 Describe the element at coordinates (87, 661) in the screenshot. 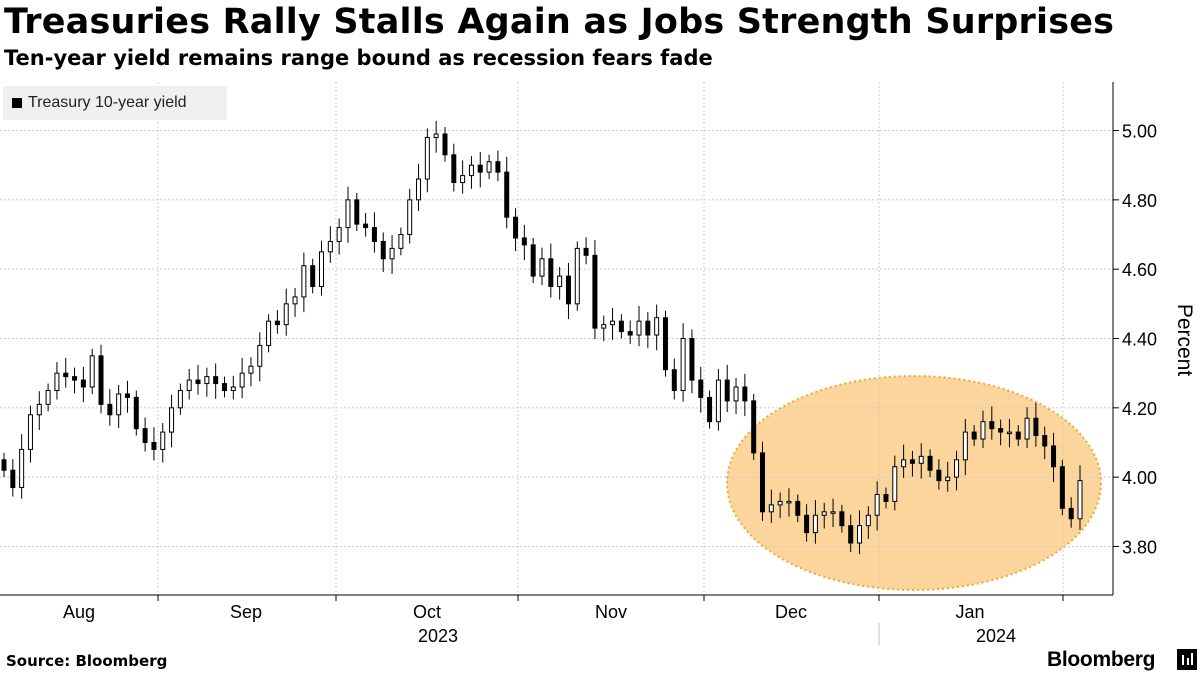

I see `source-note: Source: Bloomberg` at that location.